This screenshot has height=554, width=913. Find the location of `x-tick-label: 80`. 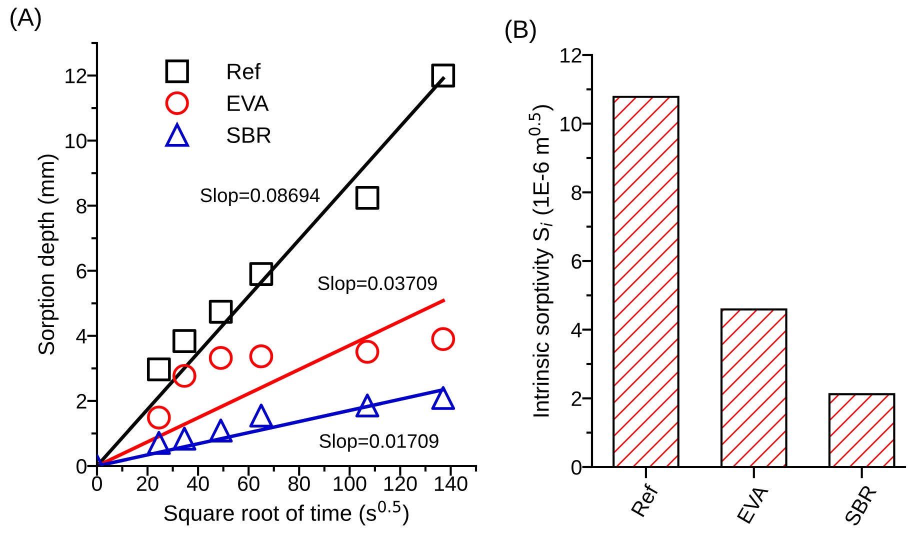

x-tick-label: 80 is located at coordinates (299, 484).